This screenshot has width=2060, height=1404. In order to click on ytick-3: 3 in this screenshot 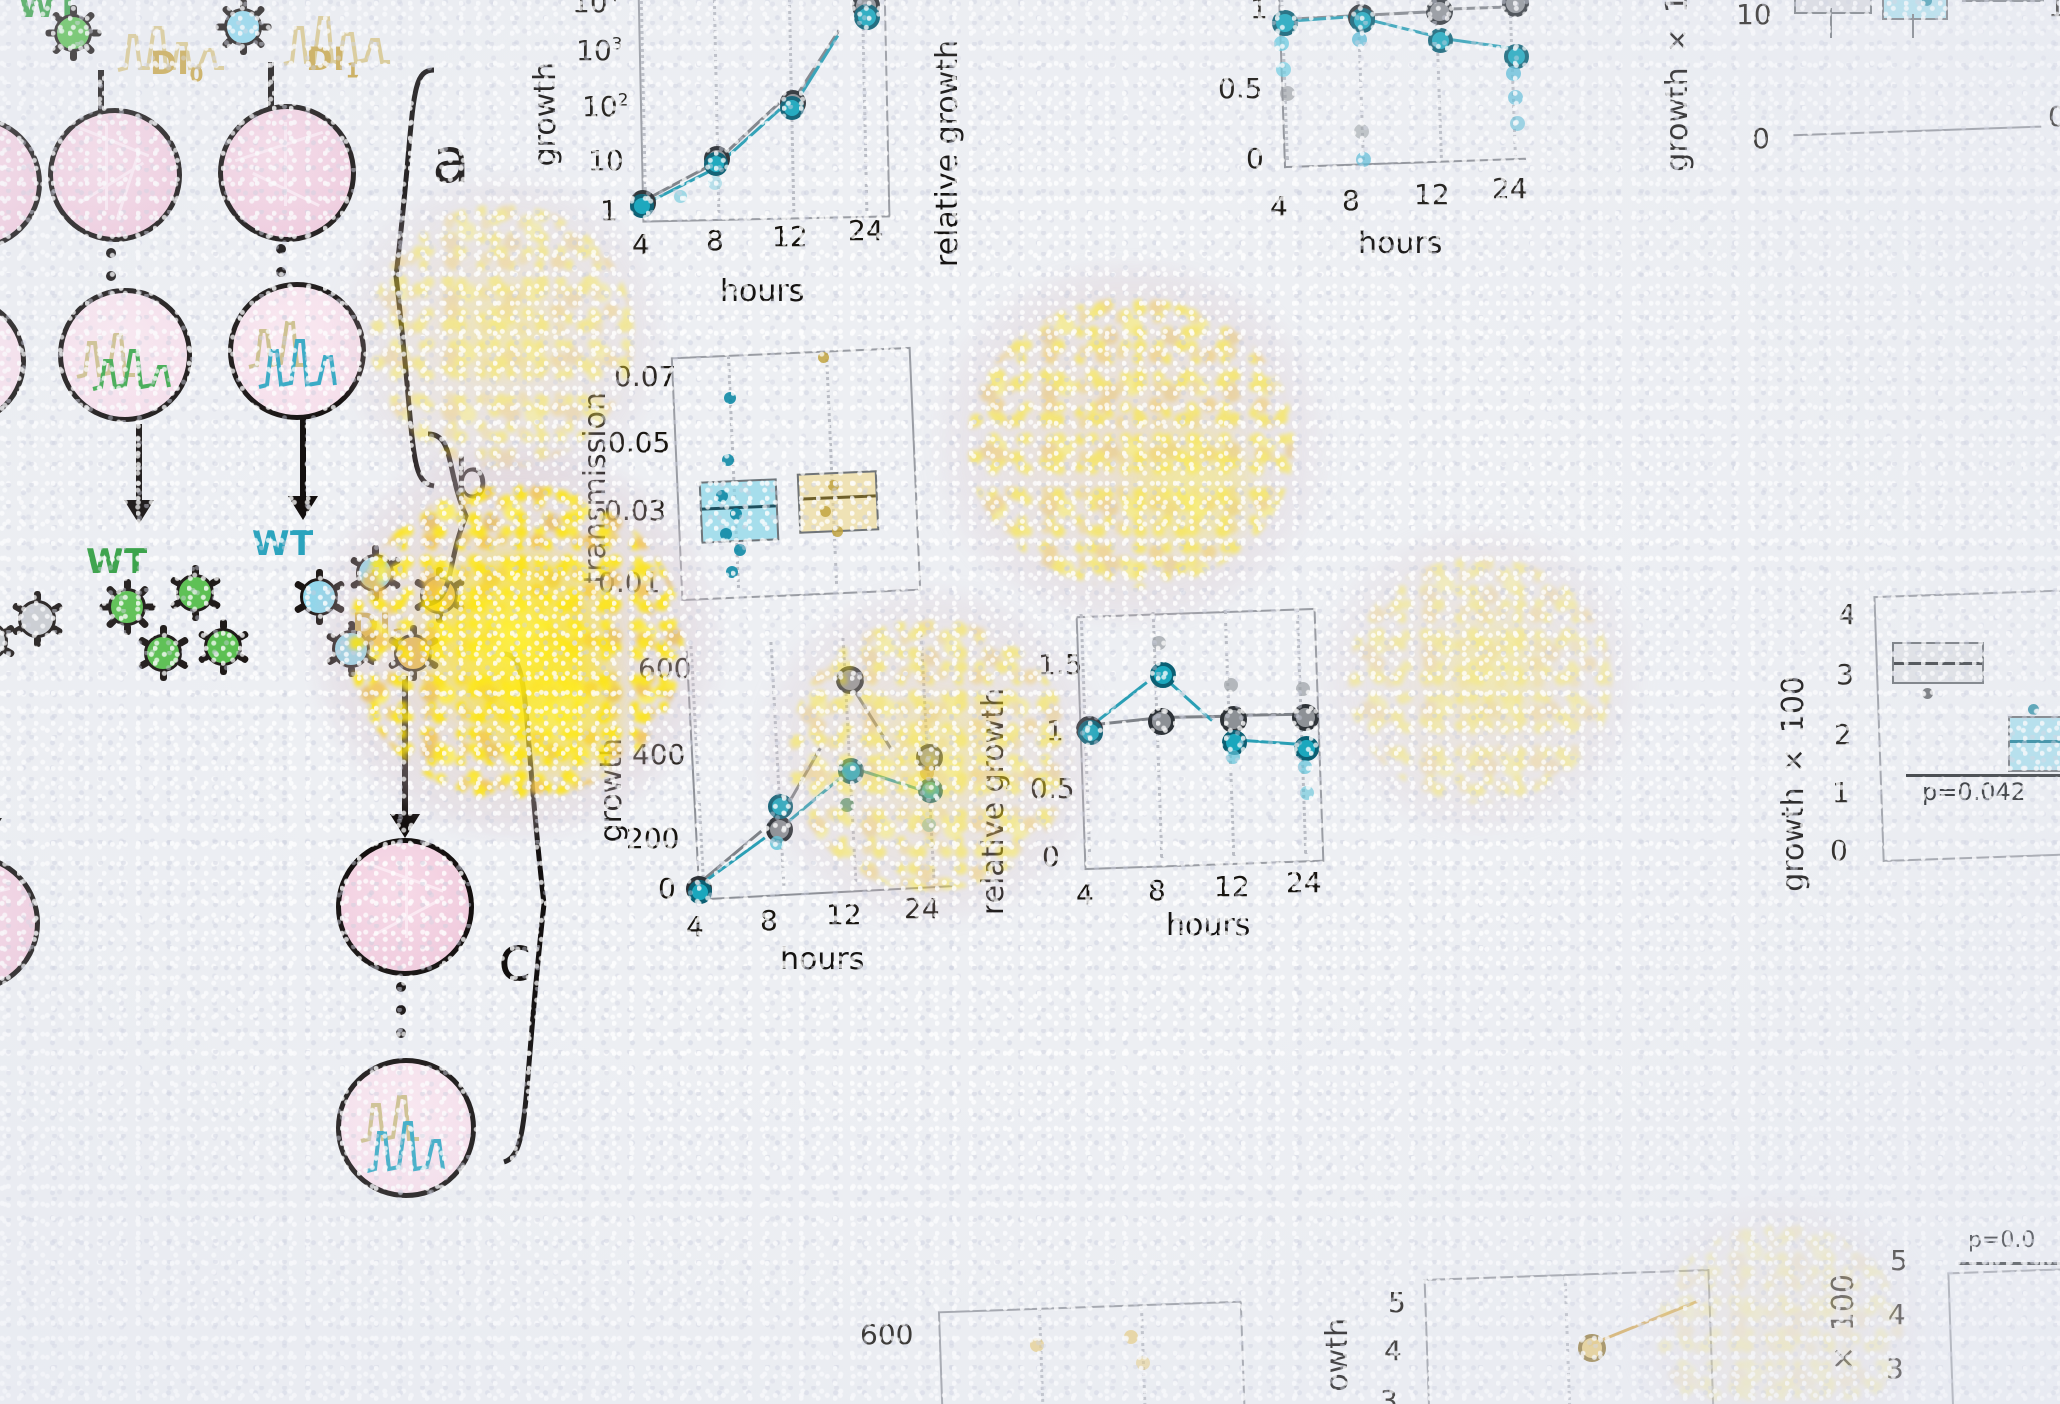, I will do `click(1845, 674)`.